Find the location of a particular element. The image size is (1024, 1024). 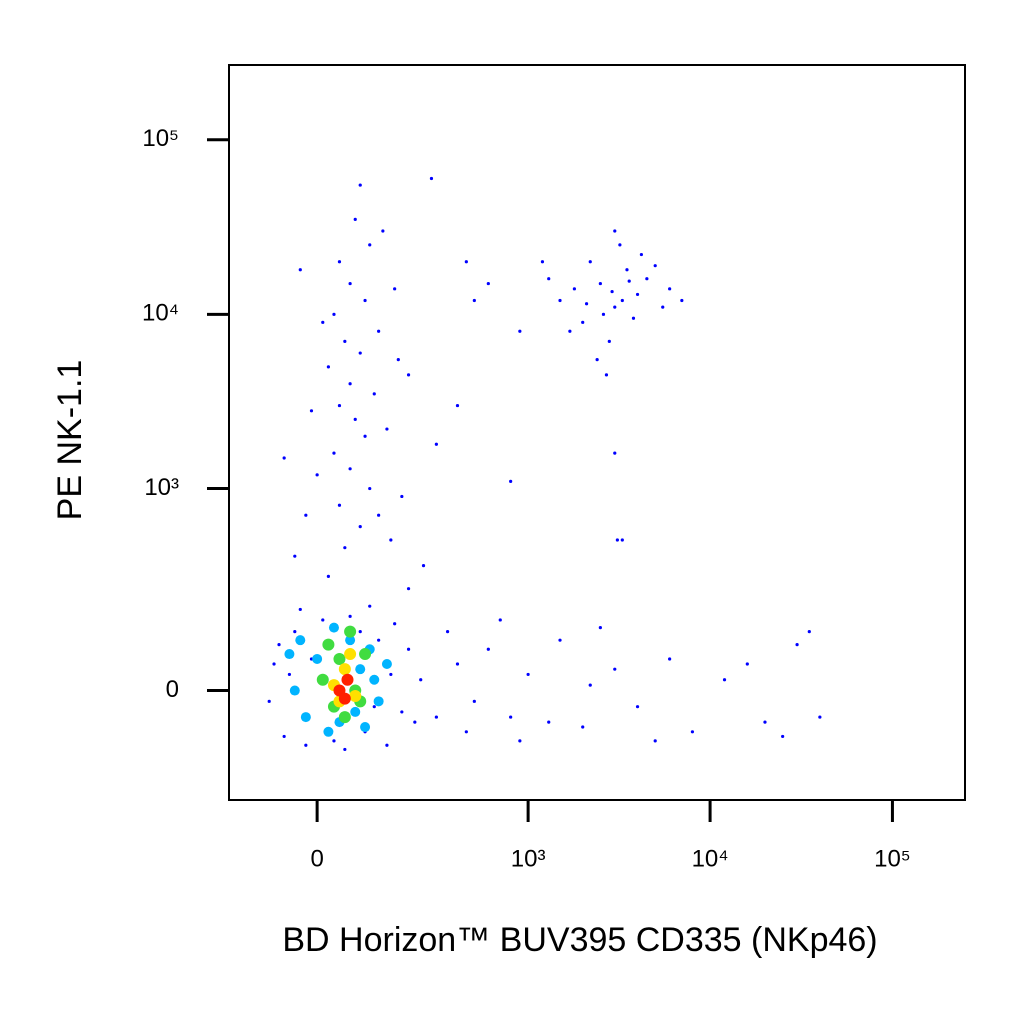

x-axis-label: BD Horizon™ BUV395 CD335 (NKp46) is located at coordinates (579, 940).